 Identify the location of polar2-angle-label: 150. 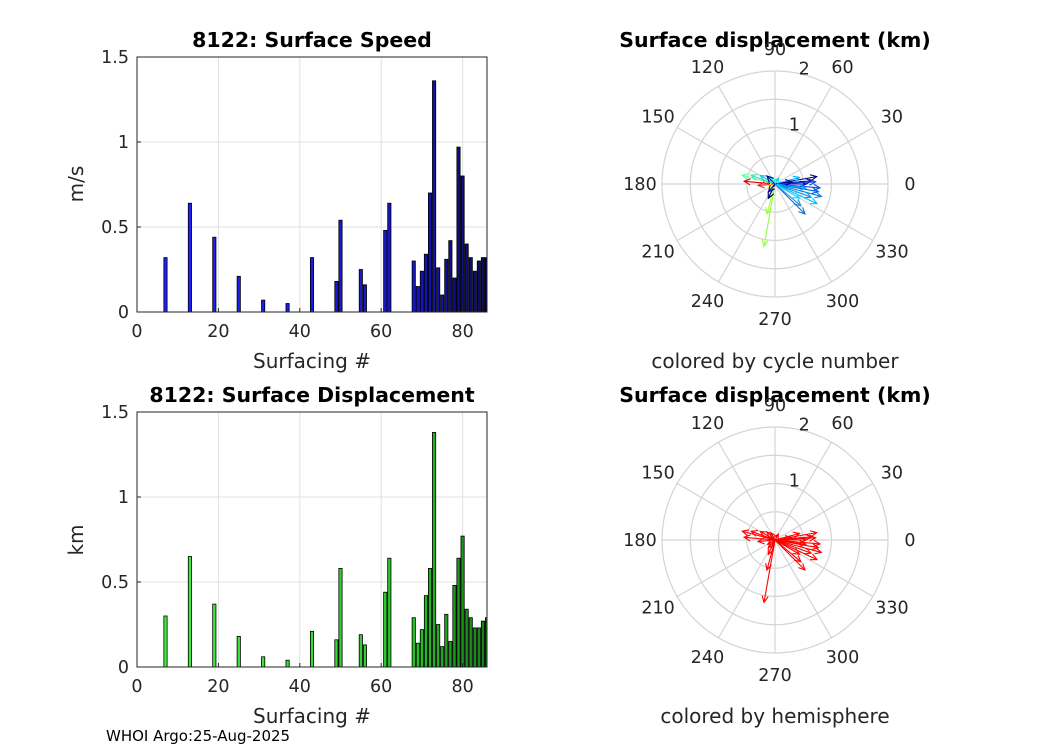
(657, 474).